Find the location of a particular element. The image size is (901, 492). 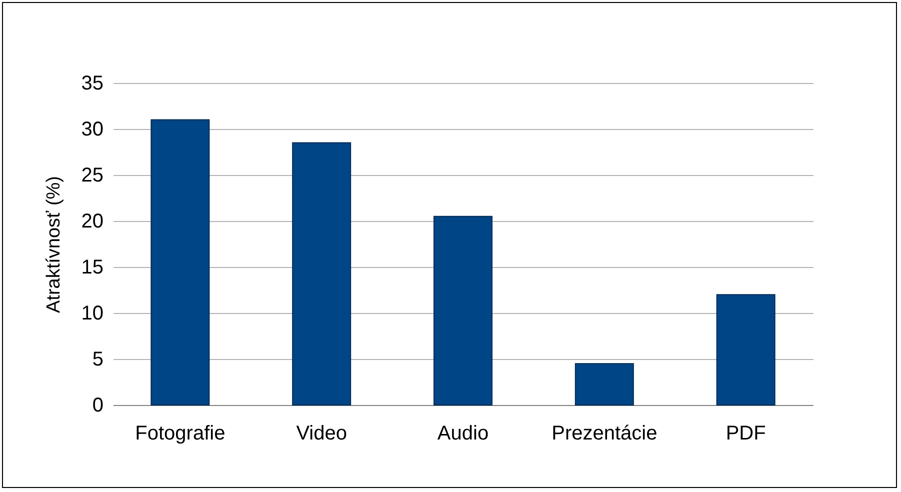

x-tick-label: Prezentácie is located at coordinates (605, 433).